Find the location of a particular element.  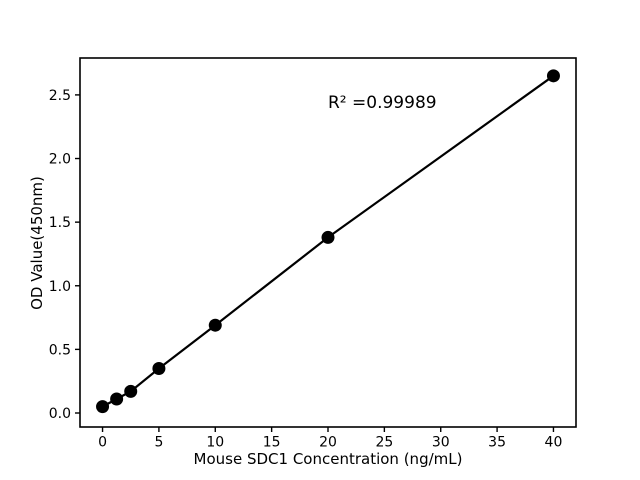

svg-text: 2.5 is located at coordinates (60, 96).